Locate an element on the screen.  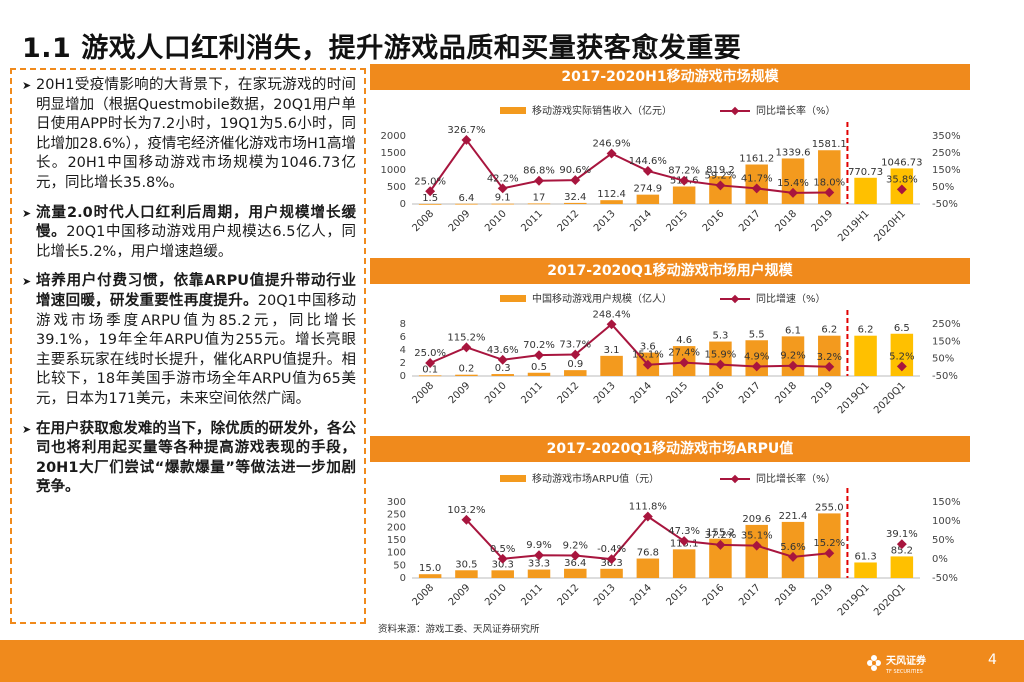
legend-line-marker is located at coordinates (735, 479).